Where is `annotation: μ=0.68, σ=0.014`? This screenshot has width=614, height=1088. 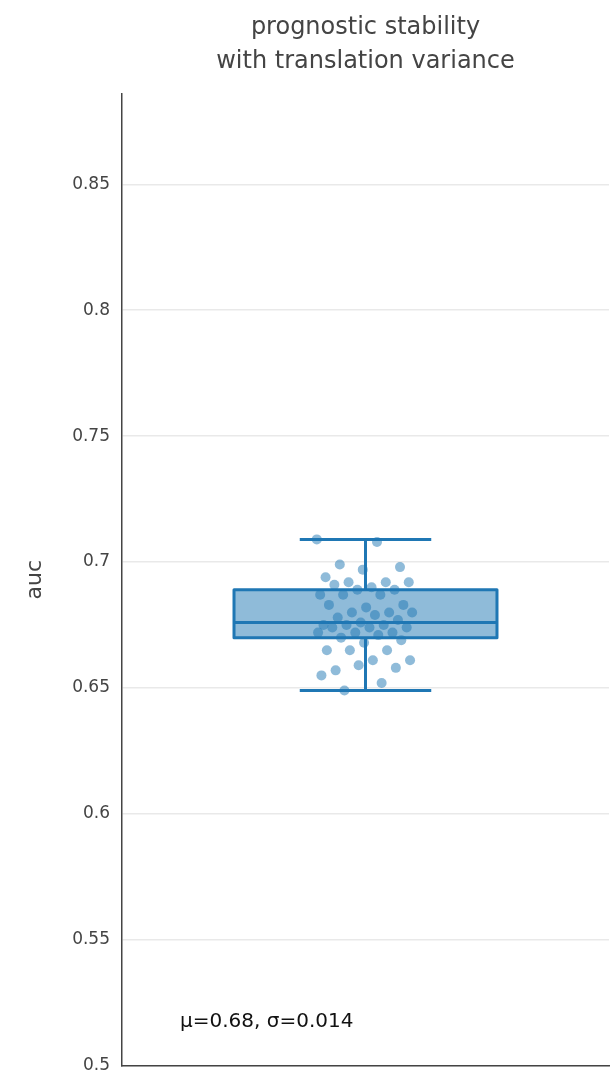
annotation: μ=0.68, σ=0.014 is located at coordinates (267, 1020).